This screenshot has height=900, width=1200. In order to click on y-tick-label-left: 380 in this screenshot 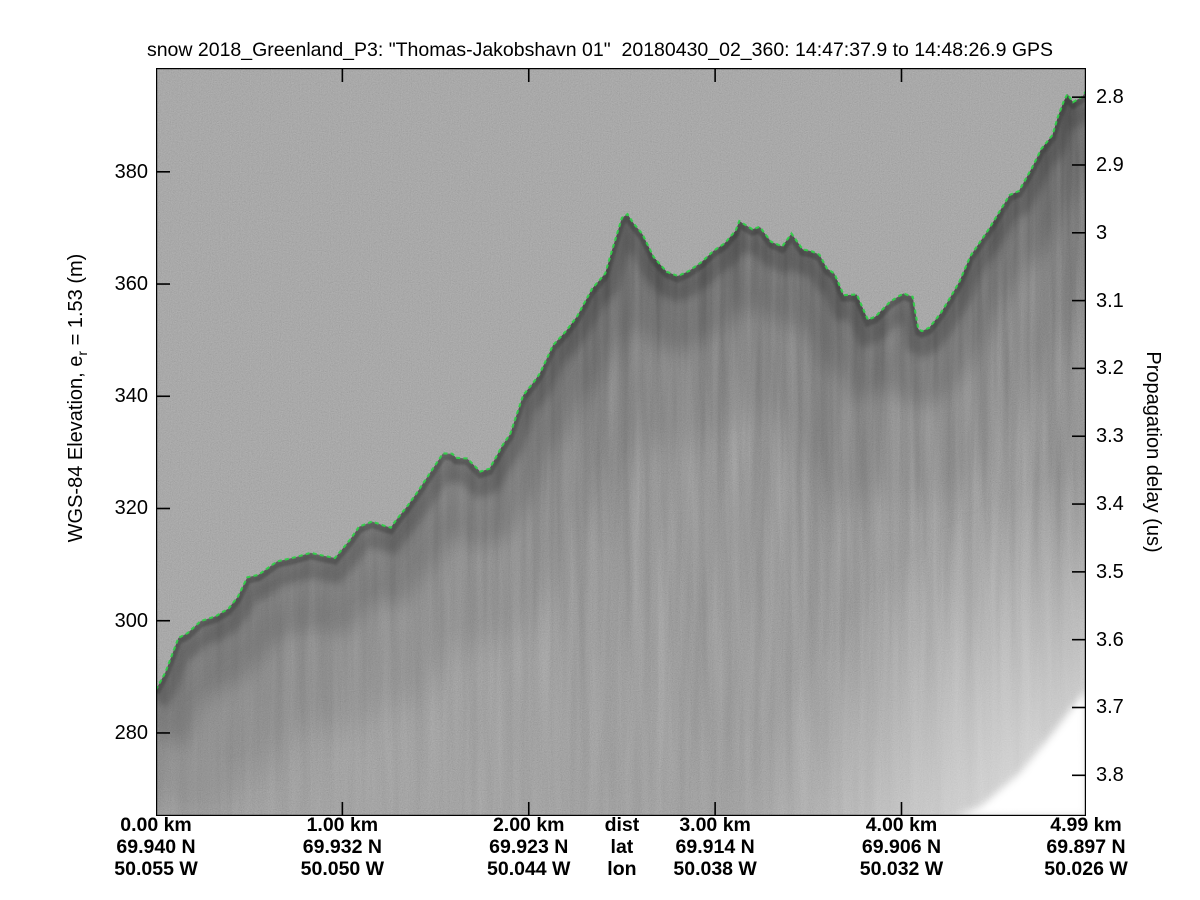, I will do `click(131, 171)`.